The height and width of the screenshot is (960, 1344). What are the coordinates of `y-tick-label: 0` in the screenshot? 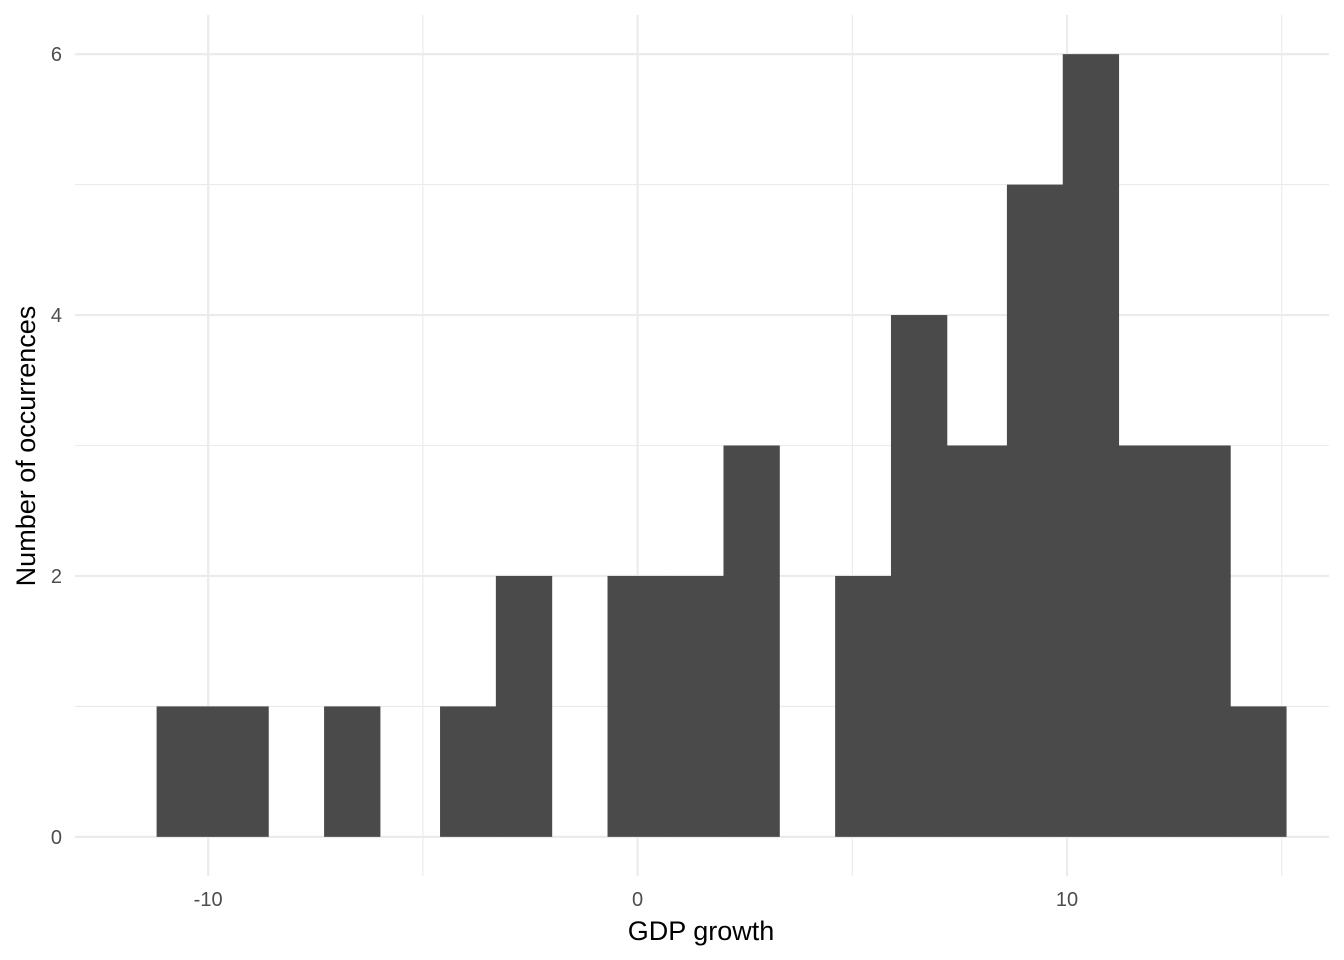 It's located at (56, 838).